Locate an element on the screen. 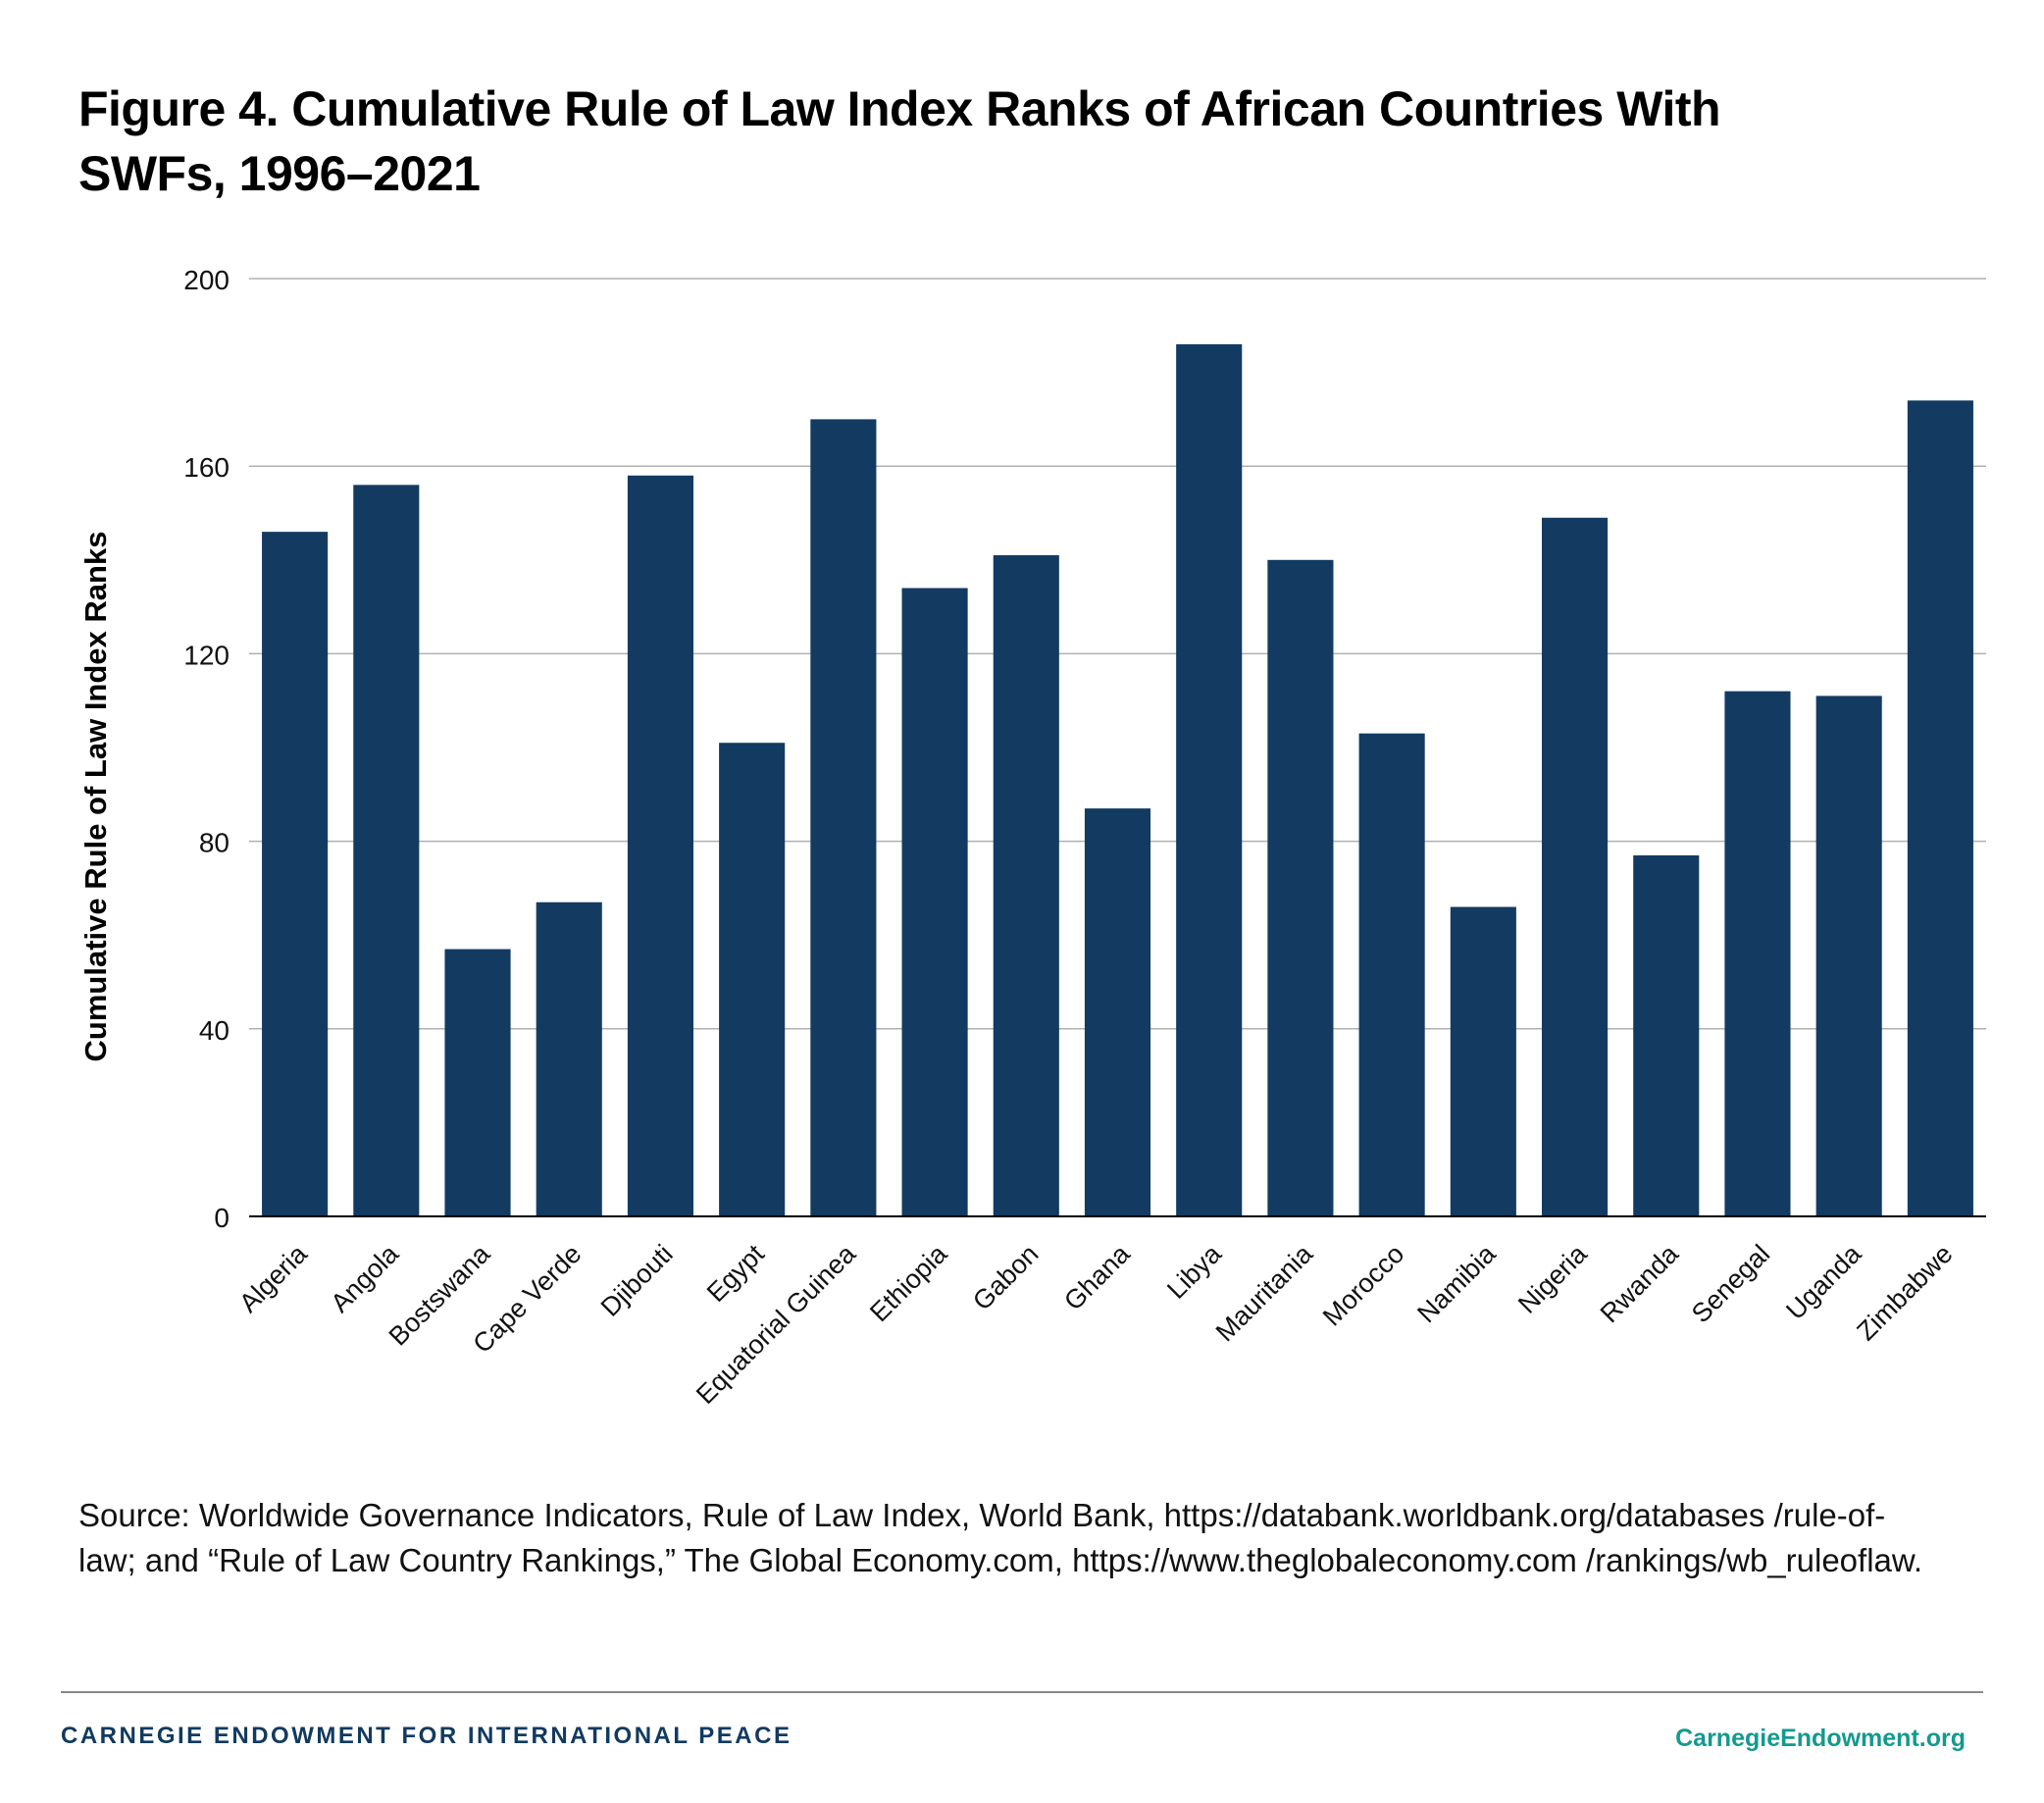 This screenshot has height=1803, width=2044. bar-mauritania is located at coordinates (1300, 887).